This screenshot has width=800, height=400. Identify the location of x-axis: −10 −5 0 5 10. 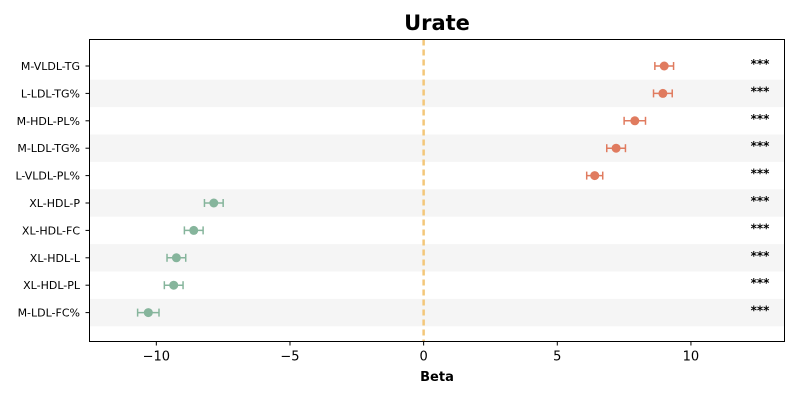
(421, 353).